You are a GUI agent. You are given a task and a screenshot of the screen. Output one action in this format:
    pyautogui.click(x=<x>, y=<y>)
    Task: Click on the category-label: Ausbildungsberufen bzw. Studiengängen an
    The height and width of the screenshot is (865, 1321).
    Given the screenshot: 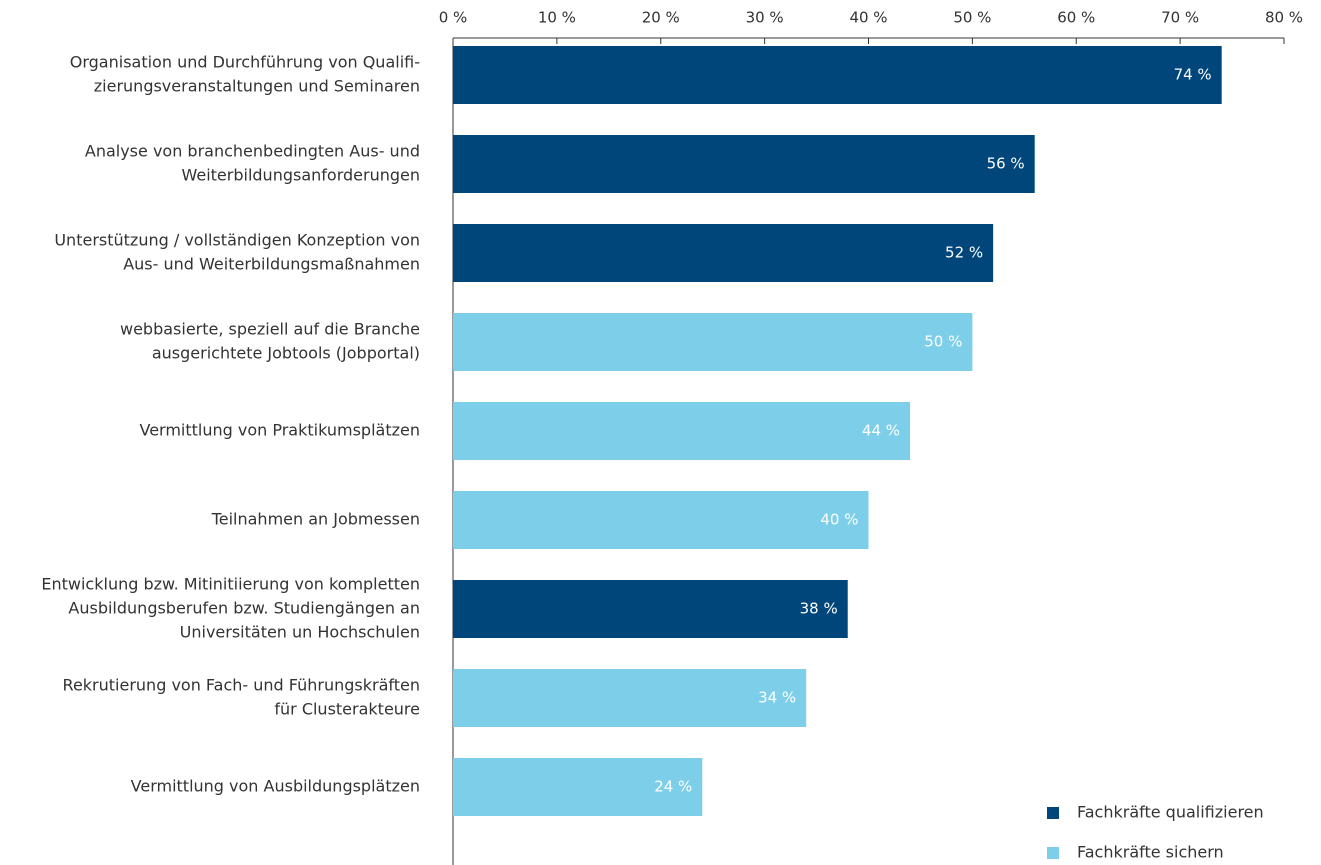 What is the action you would take?
    pyautogui.click(x=244, y=608)
    